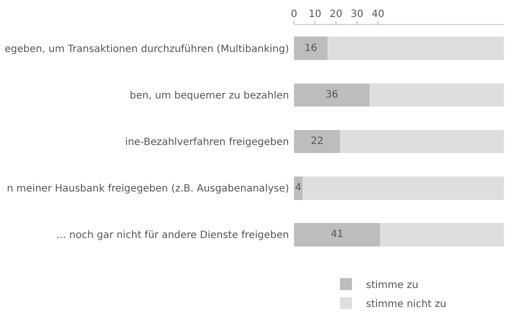 The height and width of the screenshot is (323, 516). I want to click on legend-label: stimme nicht zu, so click(406, 304).